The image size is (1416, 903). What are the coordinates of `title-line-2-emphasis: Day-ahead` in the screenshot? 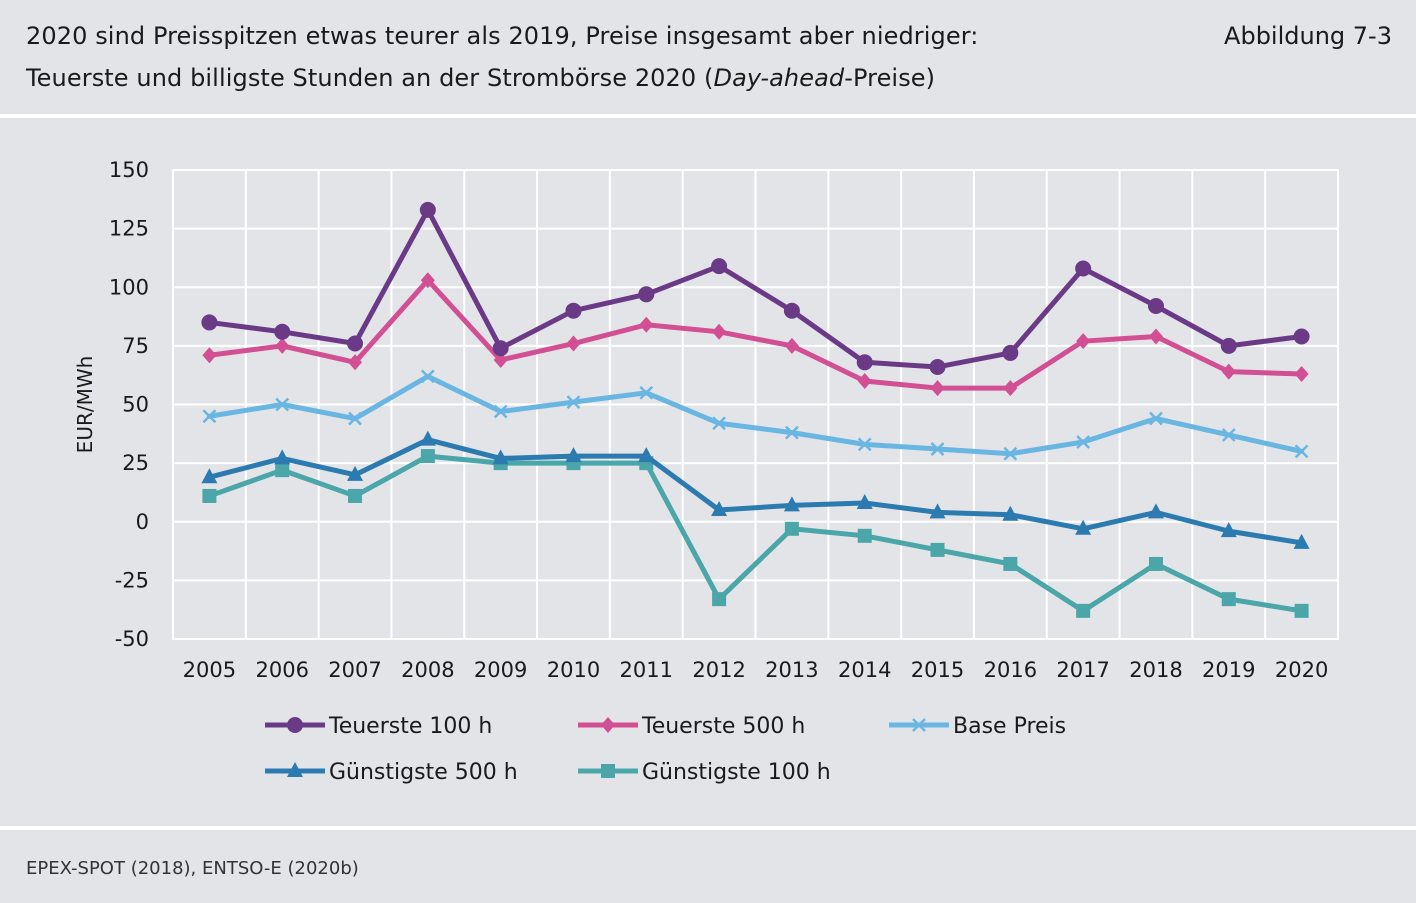 It's located at (779, 78).